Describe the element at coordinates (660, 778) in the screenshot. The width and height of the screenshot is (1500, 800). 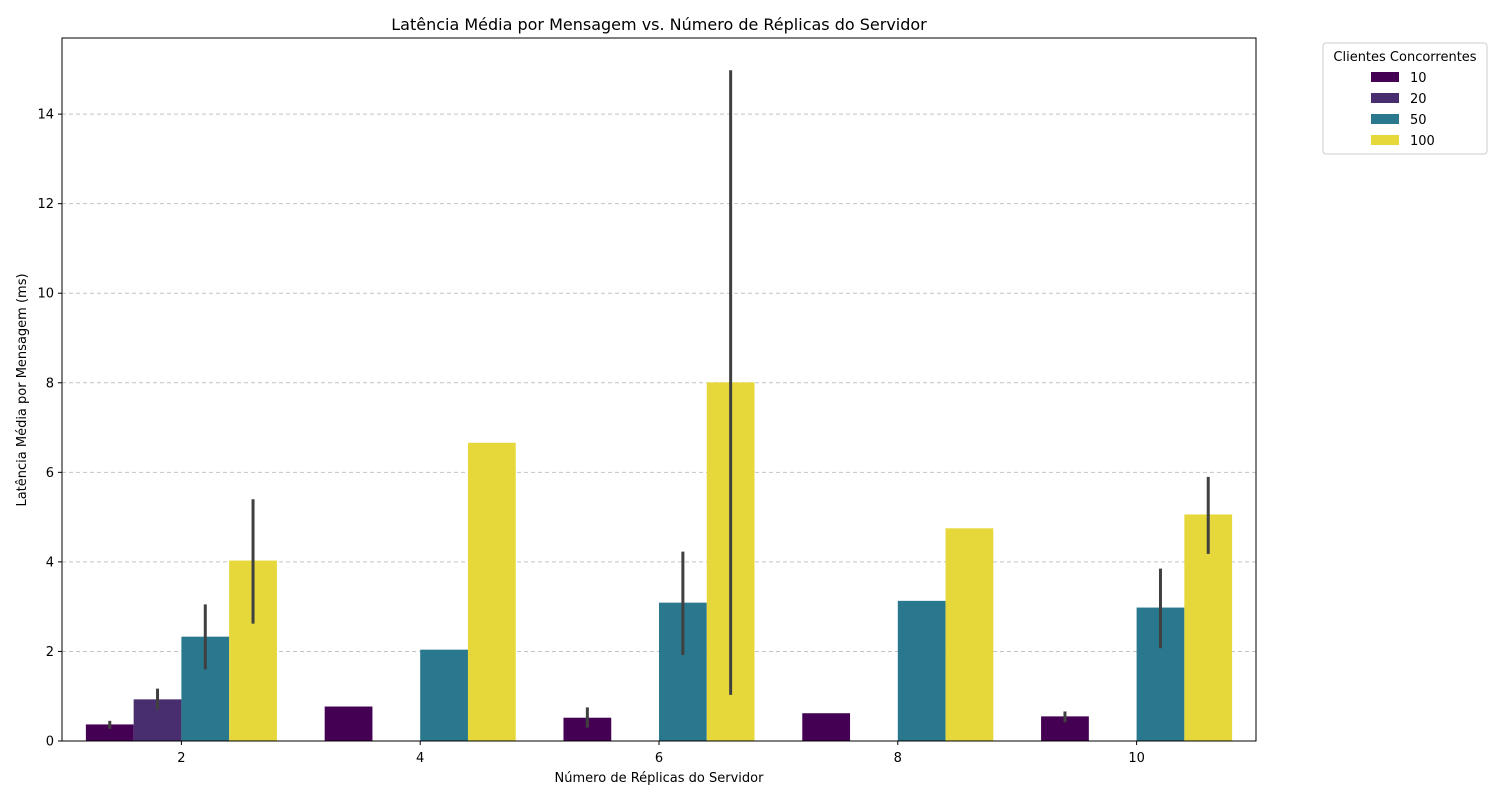
I see `x-axis-label: Número de Réplicas do Servidor` at that location.